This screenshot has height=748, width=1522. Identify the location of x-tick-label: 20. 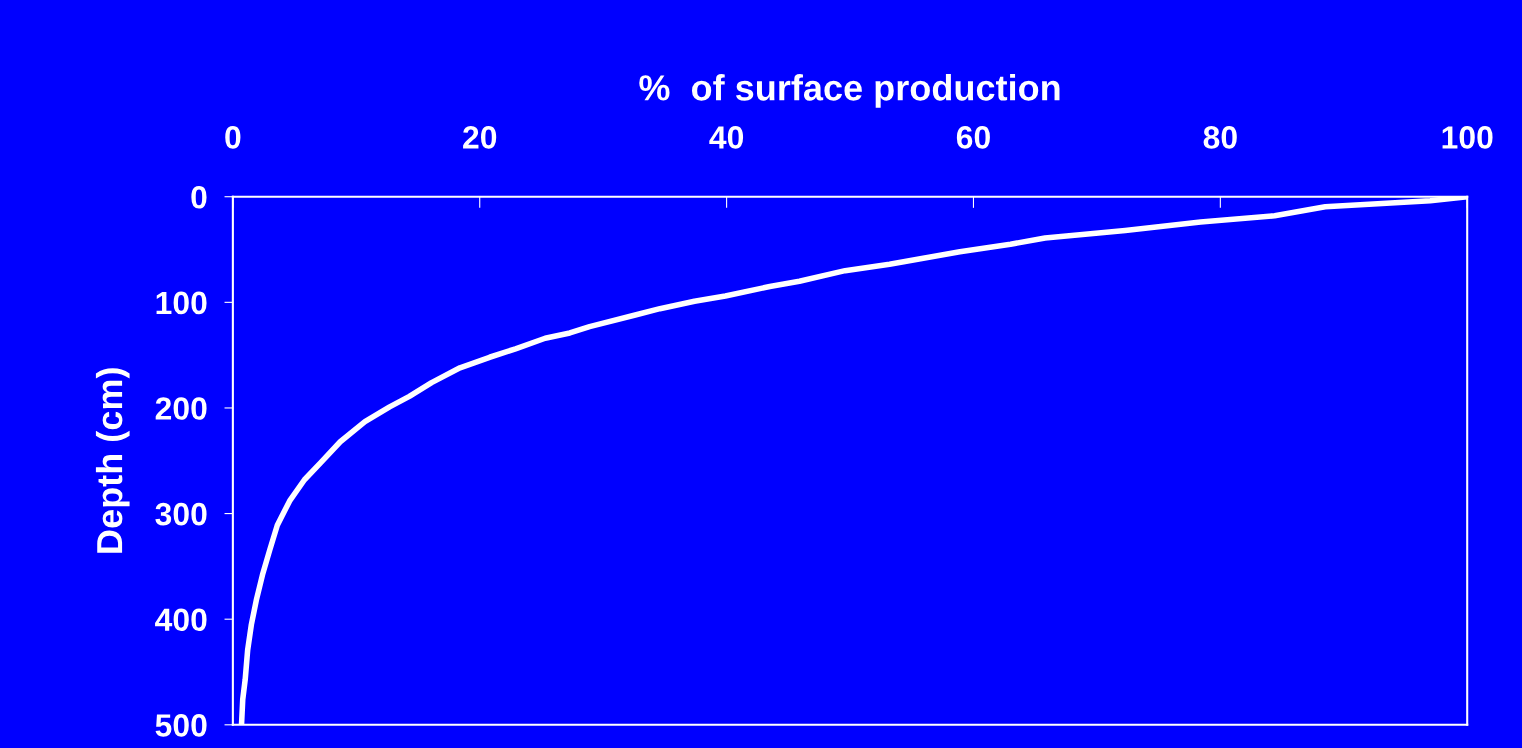
(480, 137).